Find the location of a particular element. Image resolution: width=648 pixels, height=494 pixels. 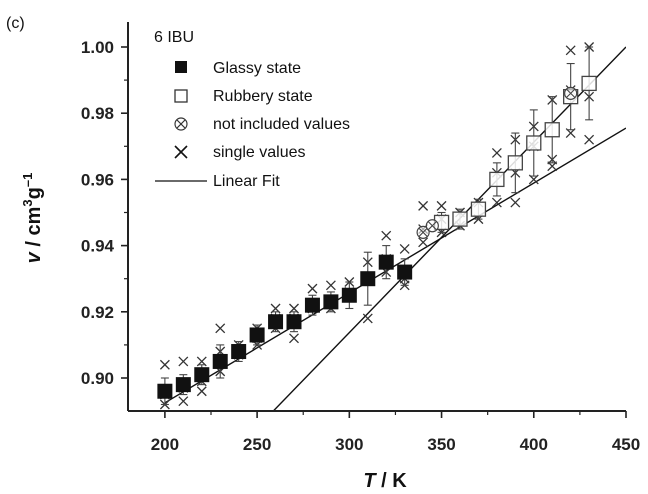

y-tick-label: 0.90 is located at coordinates (97, 378).